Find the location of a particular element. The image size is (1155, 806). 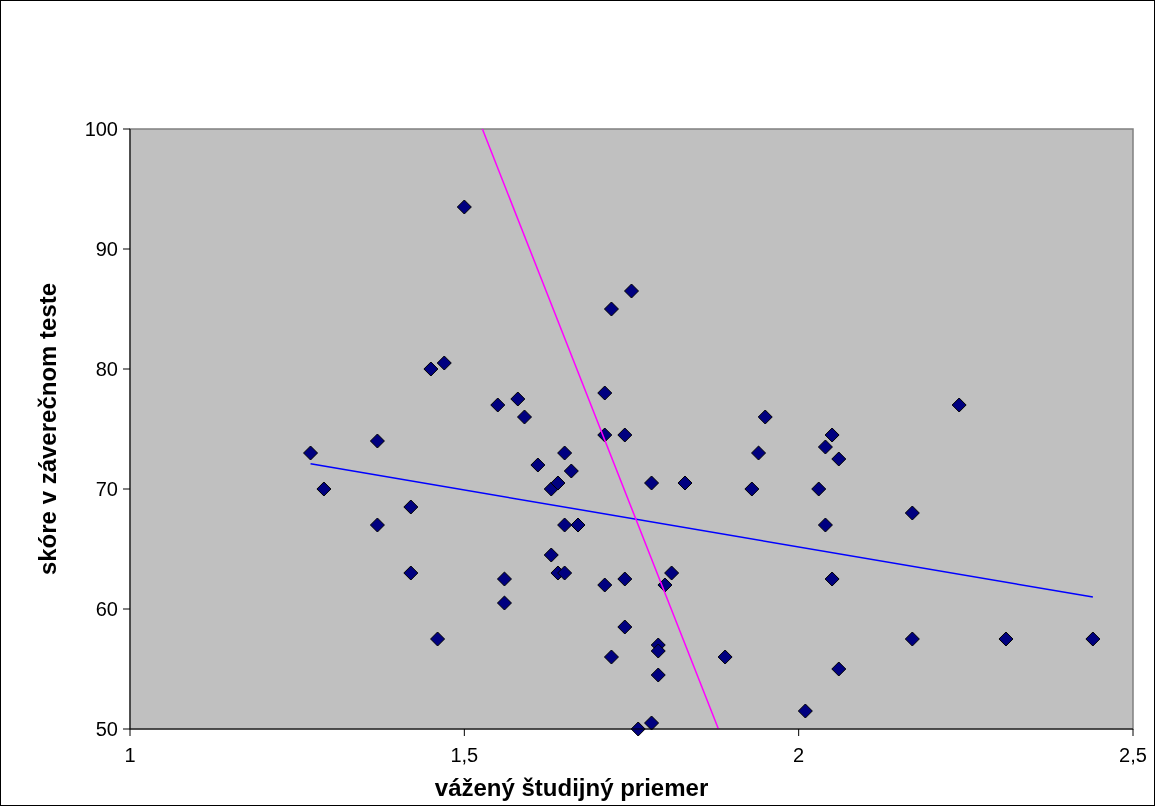

y-tick-label: 80 is located at coordinates (106, 369).